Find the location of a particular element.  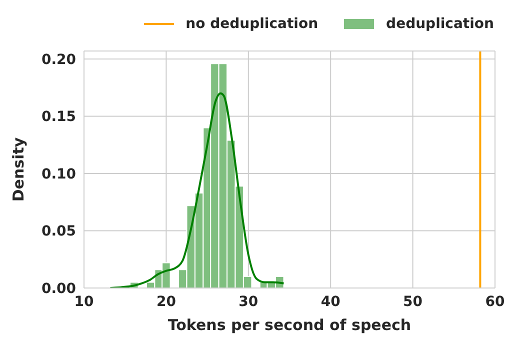

y-tick-label: 0.10 is located at coordinates (58, 174).